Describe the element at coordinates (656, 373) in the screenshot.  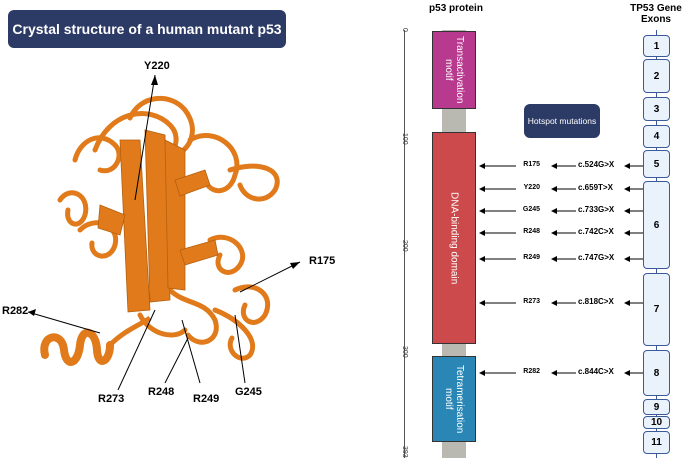
I see `exon-8: 8` at that location.